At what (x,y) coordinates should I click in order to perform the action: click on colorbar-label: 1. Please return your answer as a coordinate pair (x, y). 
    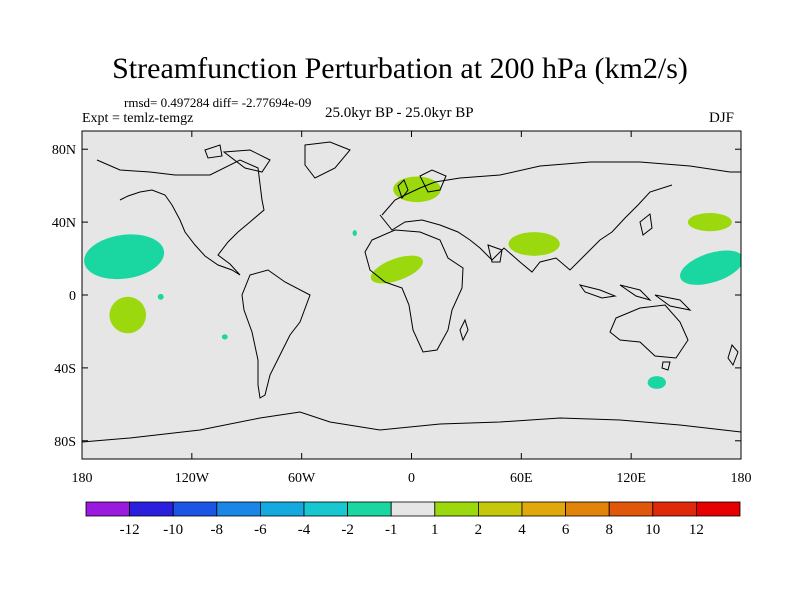
    Looking at the image, I should click on (435, 530).